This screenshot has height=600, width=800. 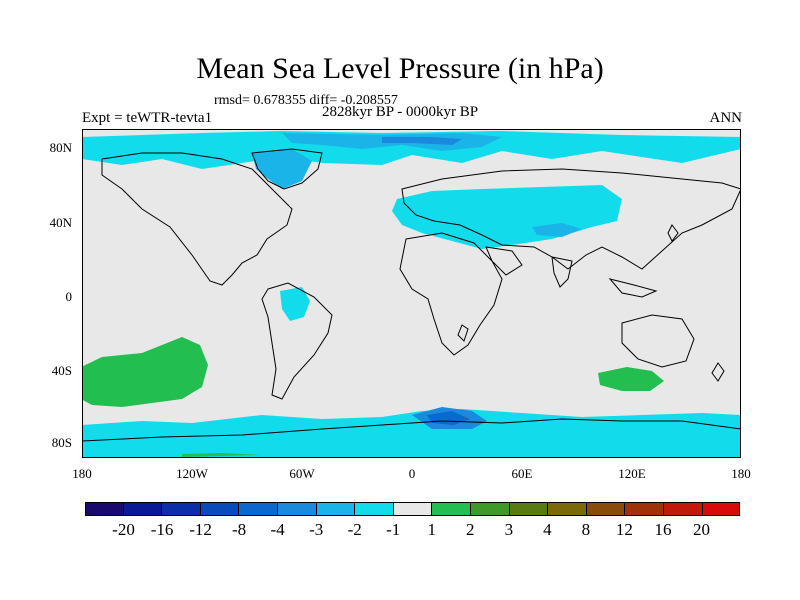 What do you see at coordinates (354, 529) in the screenshot?
I see `colorbar-label: -2` at bounding box center [354, 529].